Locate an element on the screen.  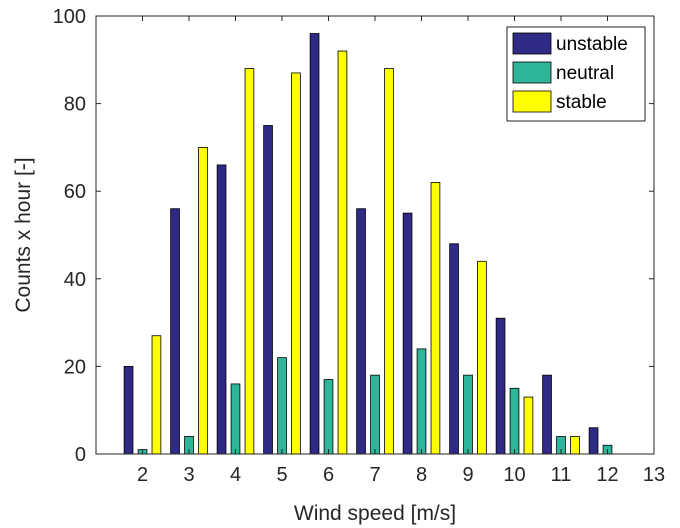
x-tick-label: 9 is located at coordinates (467, 475).